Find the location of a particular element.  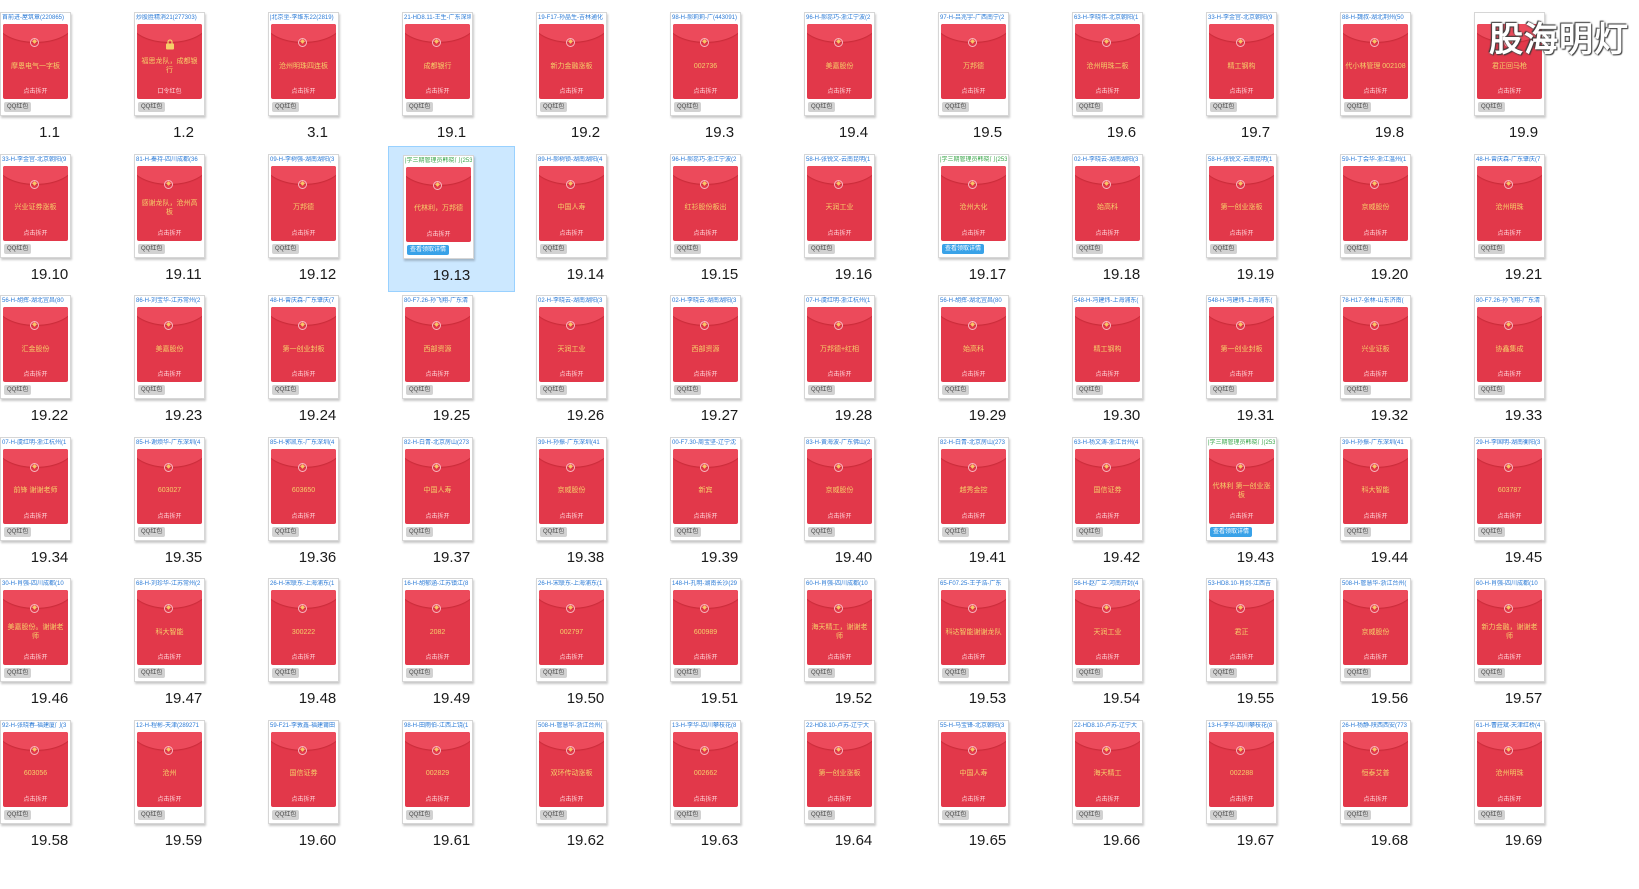

file-item: |学三期管理员韩晓门(253 ◆ 沧州大化 点击拆开 查看领取详情 19.17 is located at coordinates (987, 219).